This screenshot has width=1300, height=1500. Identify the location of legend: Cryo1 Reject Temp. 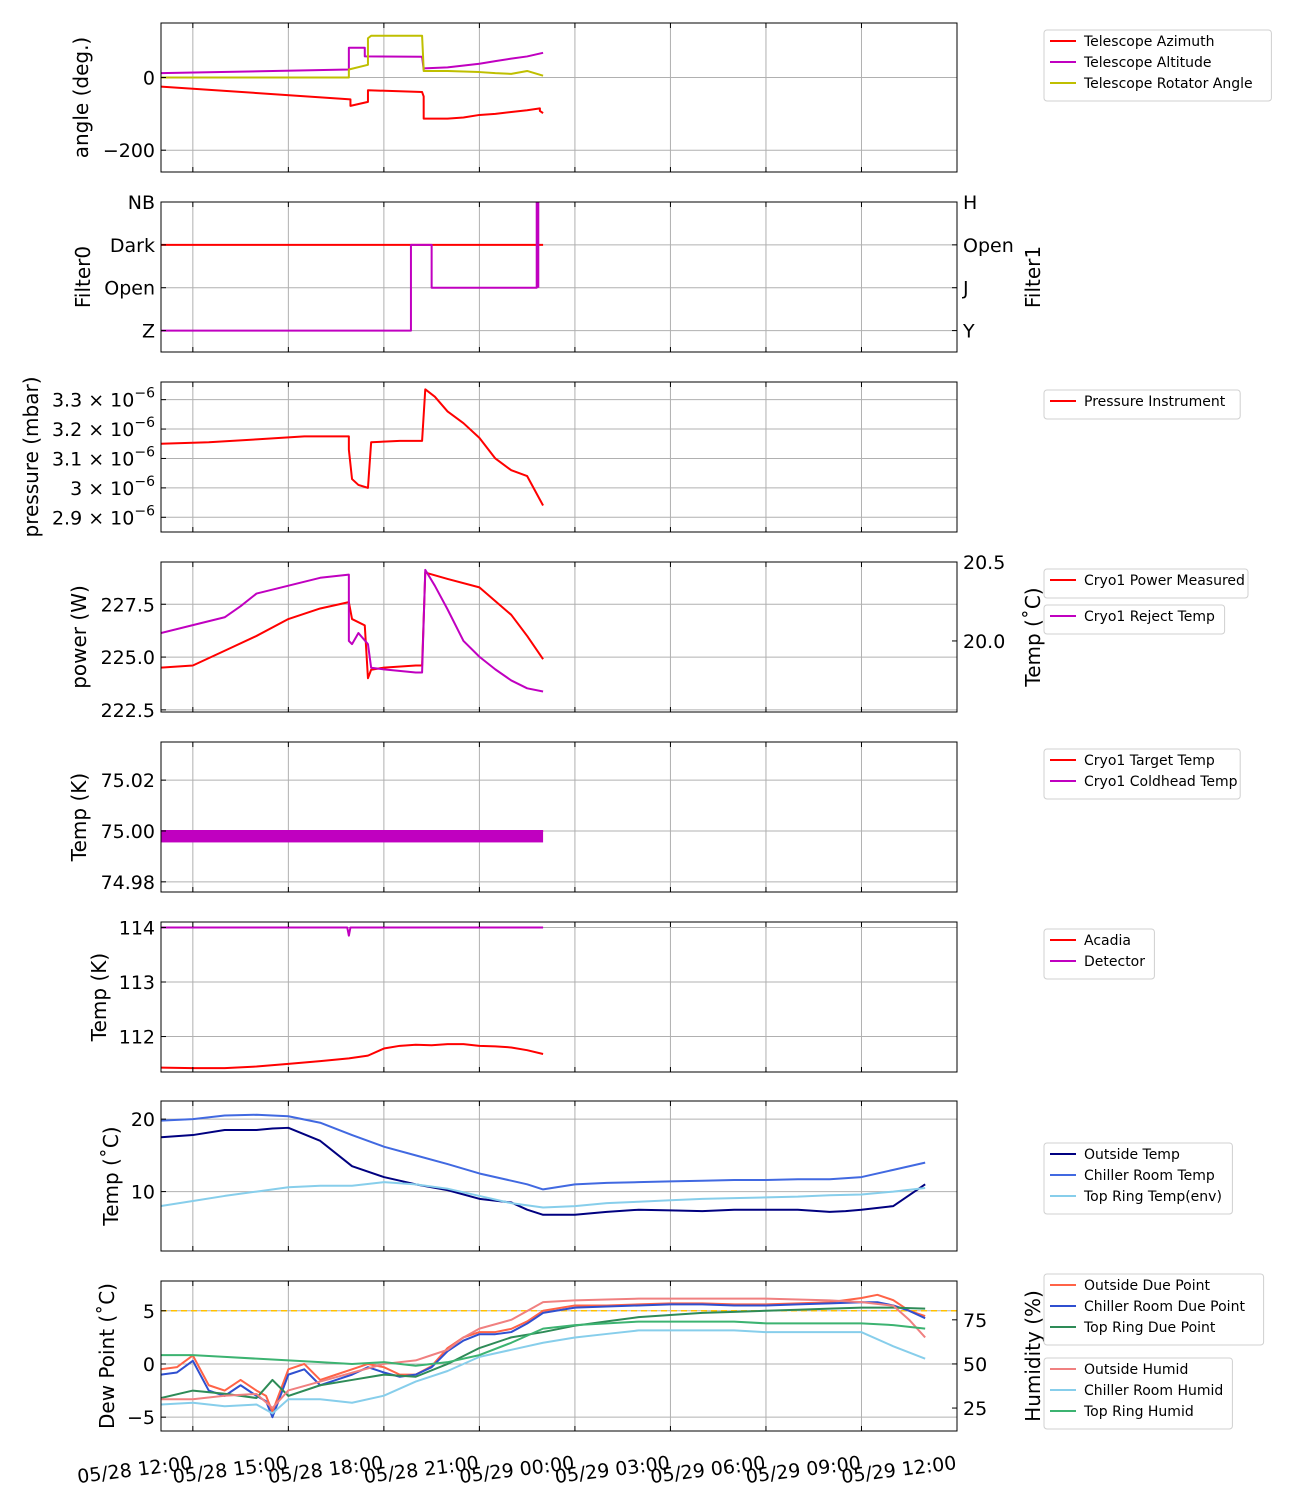
(1134, 619).